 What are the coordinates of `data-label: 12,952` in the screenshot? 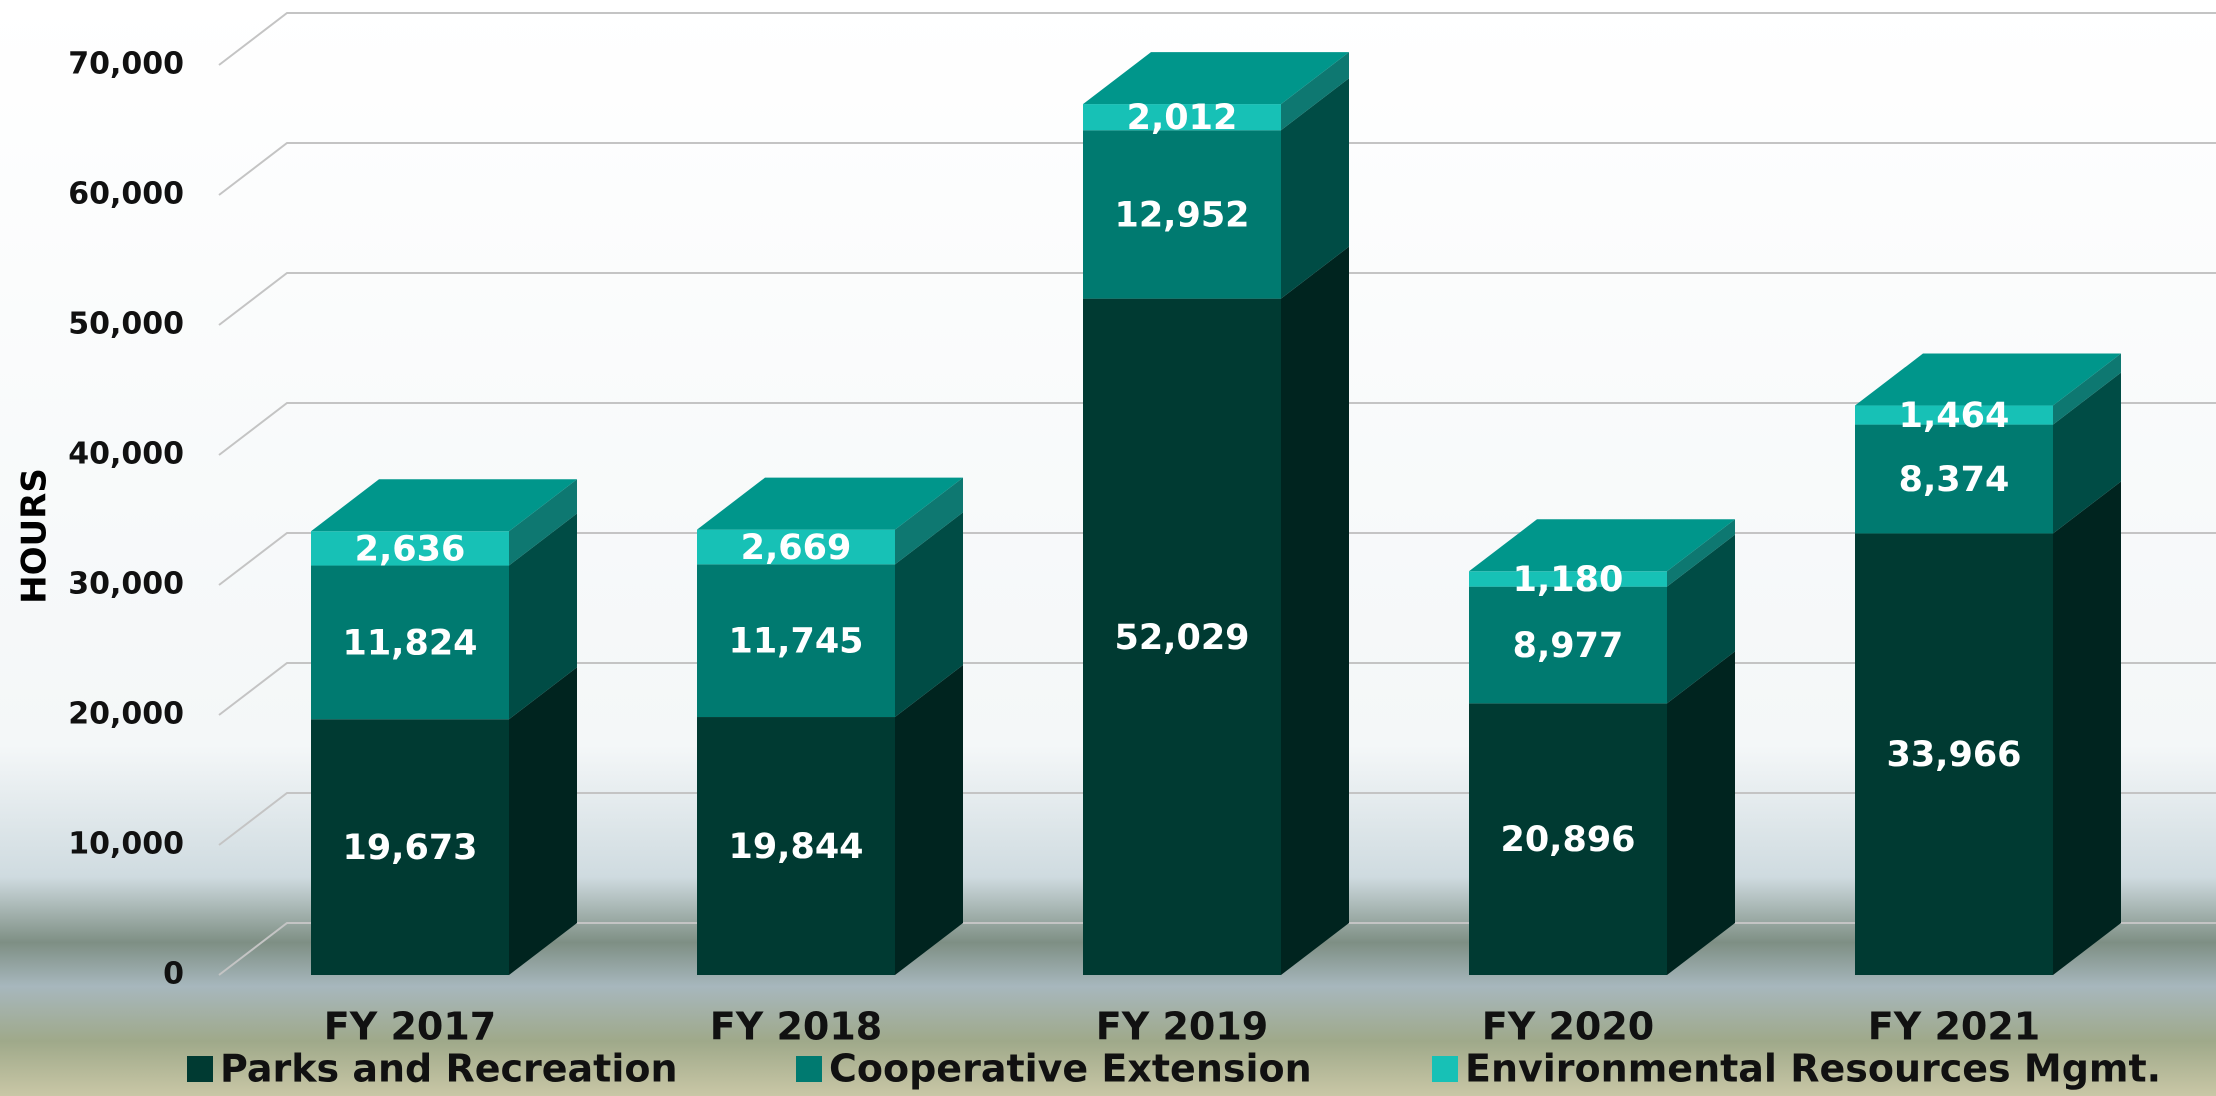 It's located at (1181, 215).